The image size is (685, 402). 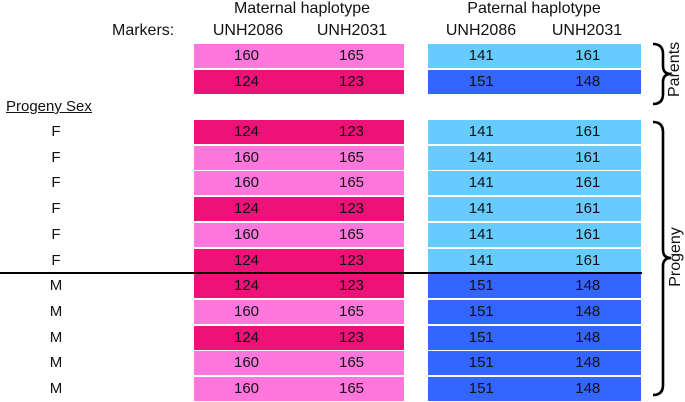 What do you see at coordinates (534, 8) in the screenshot?
I see `paternal-haplotype-header: Paternal haplotype` at bounding box center [534, 8].